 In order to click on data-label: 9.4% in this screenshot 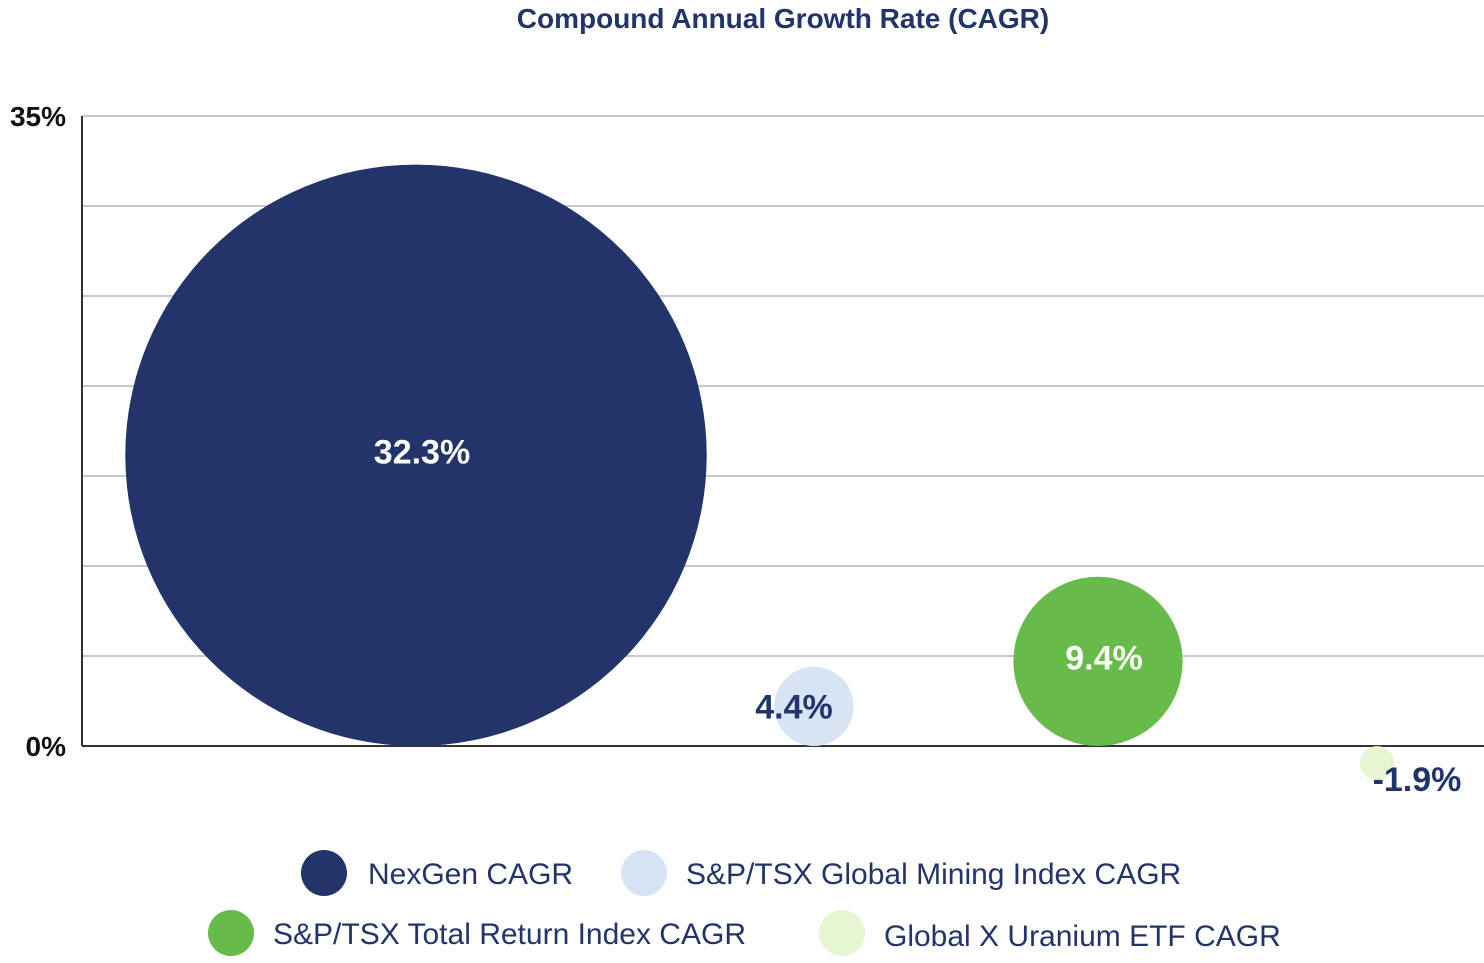, I will do `click(1104, 658)`.